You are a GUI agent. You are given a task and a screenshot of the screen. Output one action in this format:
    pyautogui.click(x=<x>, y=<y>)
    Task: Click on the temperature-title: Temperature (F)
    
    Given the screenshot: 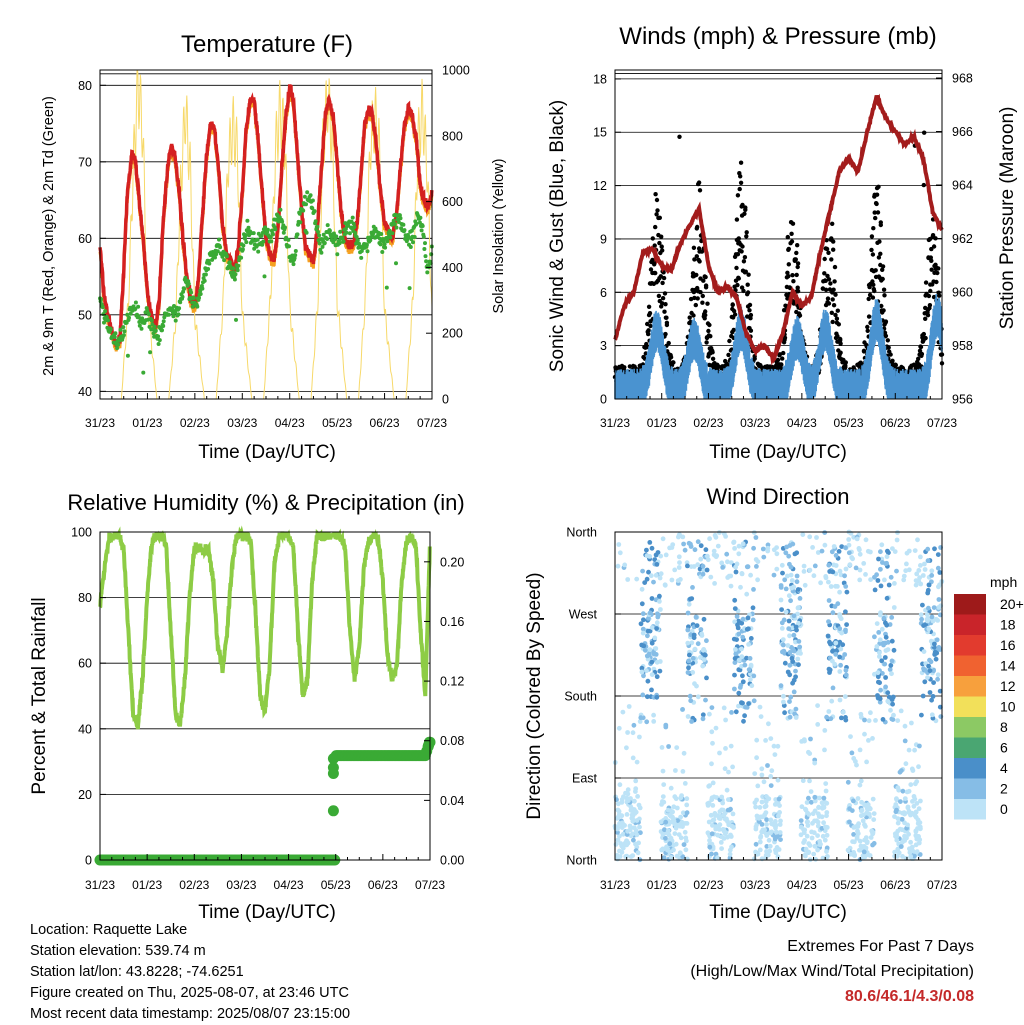 What is the action you would take?
    pyautogui.click(x=267, y=44)
    